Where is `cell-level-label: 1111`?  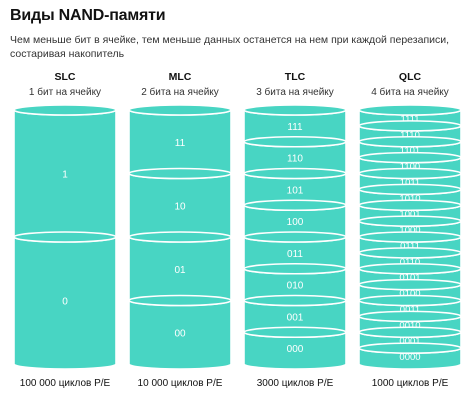
cell-level-label: 1111 is located at coordinates (409, 119).